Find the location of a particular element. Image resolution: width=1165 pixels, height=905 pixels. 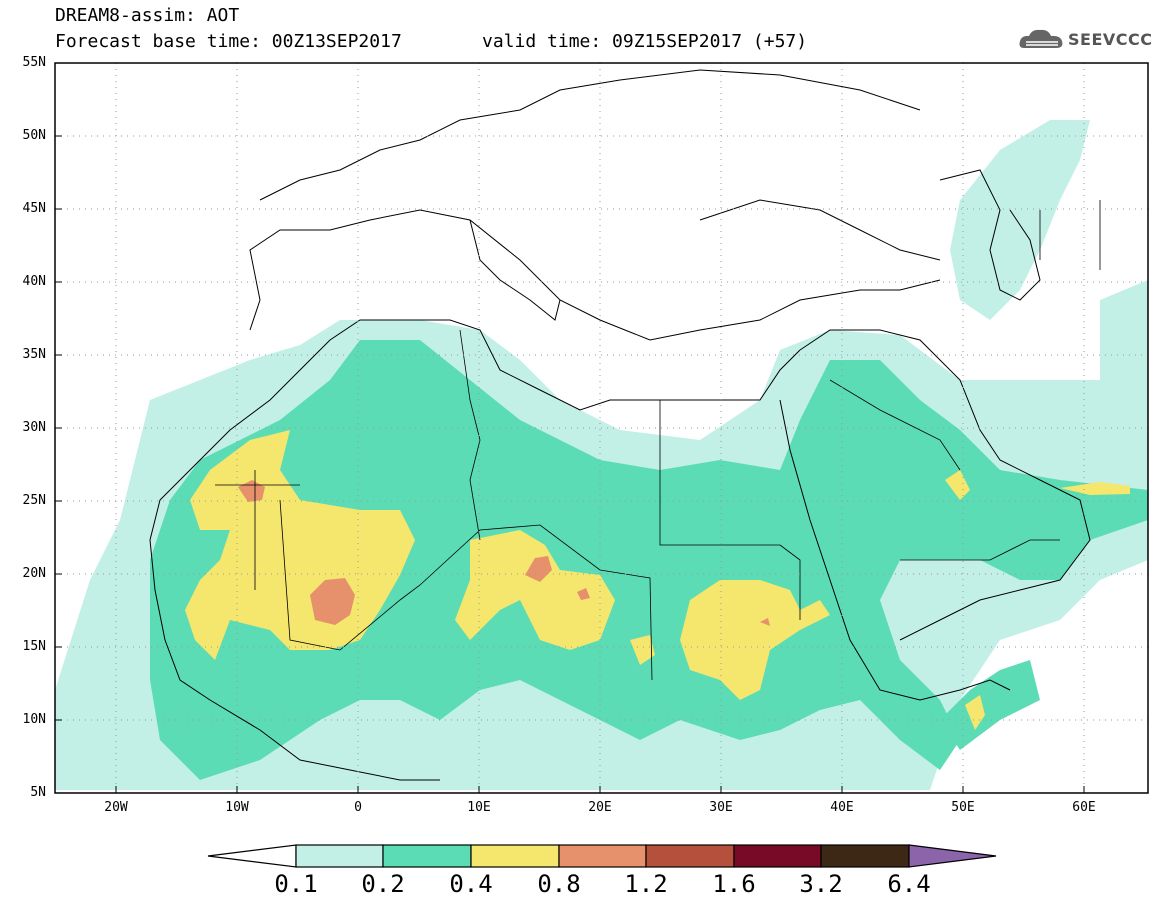

colorbar-swatch-1.6 is located at coordinates (777, 856).